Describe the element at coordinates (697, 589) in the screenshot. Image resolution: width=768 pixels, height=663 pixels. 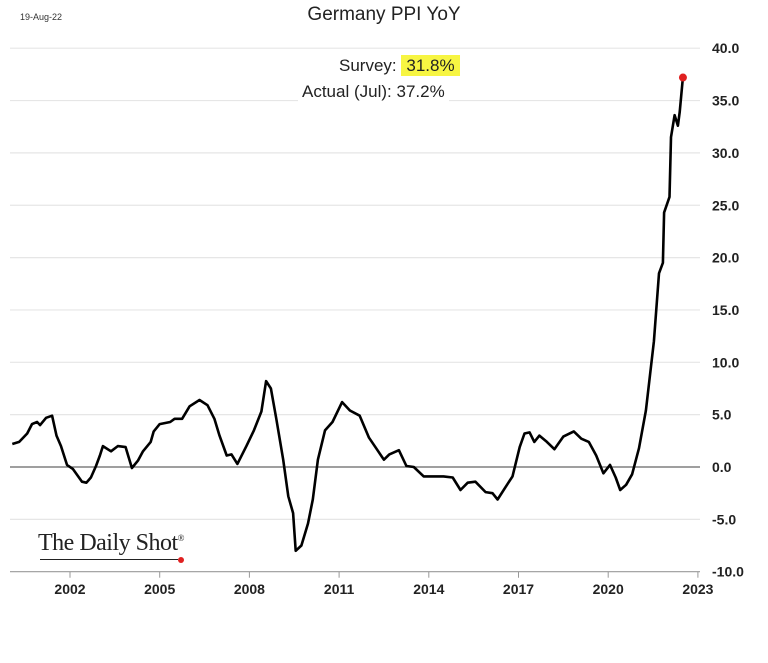
I see `x-tick-label: 2023` at that location.